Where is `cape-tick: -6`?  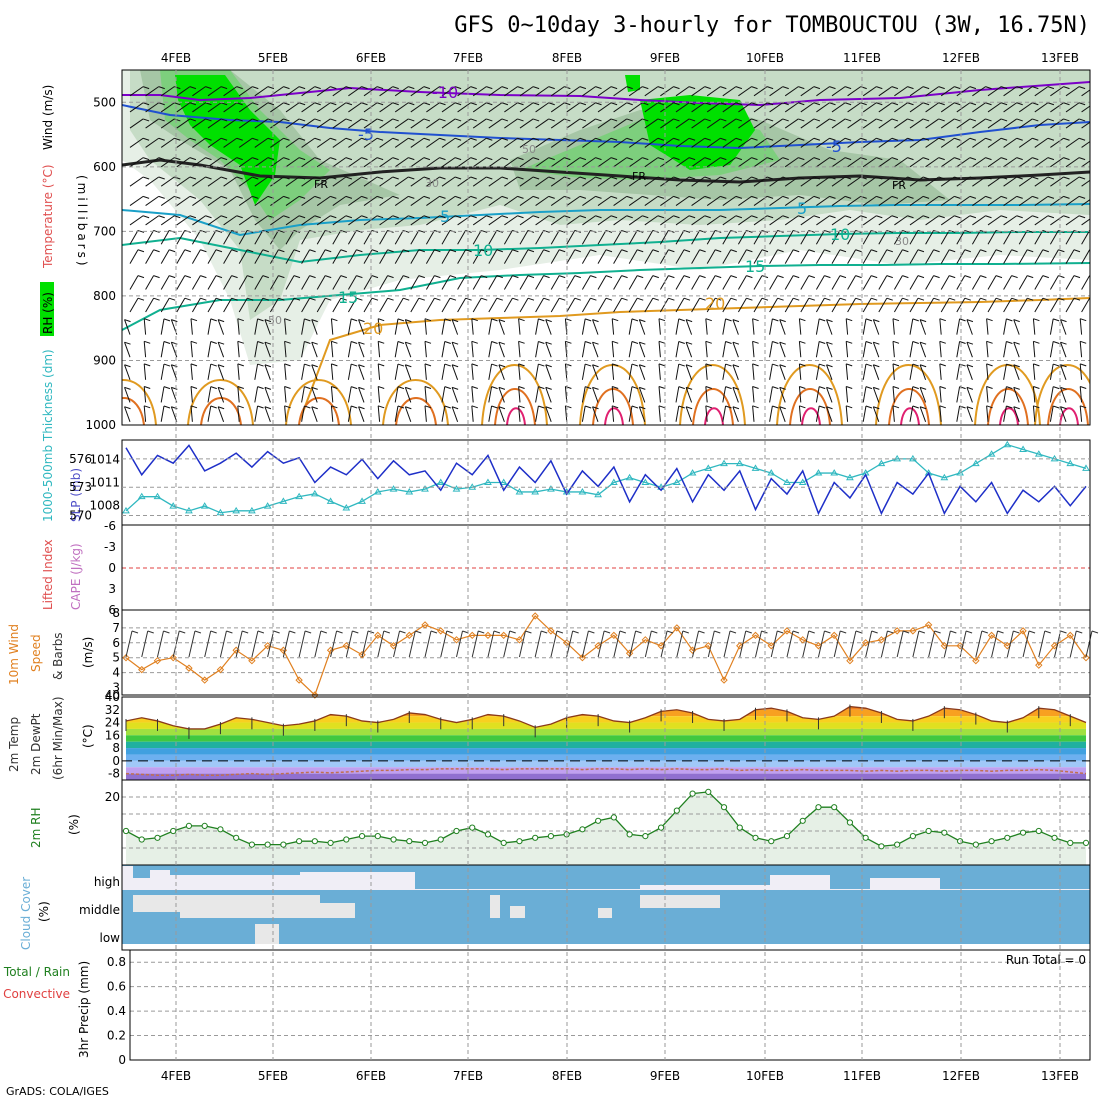 cape-tick: -6 is located at coordinates (110, 526).